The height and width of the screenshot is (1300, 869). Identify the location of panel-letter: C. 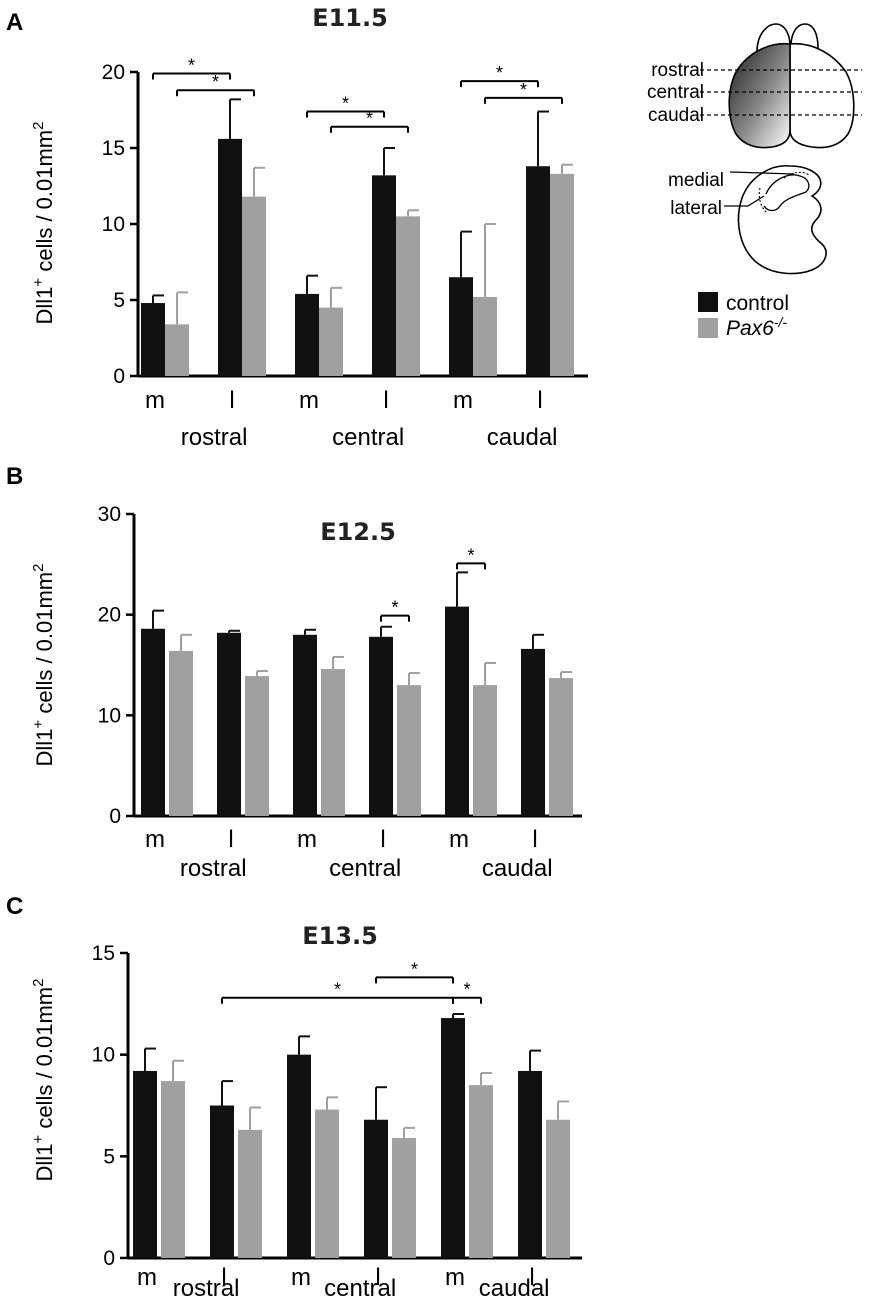
(14, 906).